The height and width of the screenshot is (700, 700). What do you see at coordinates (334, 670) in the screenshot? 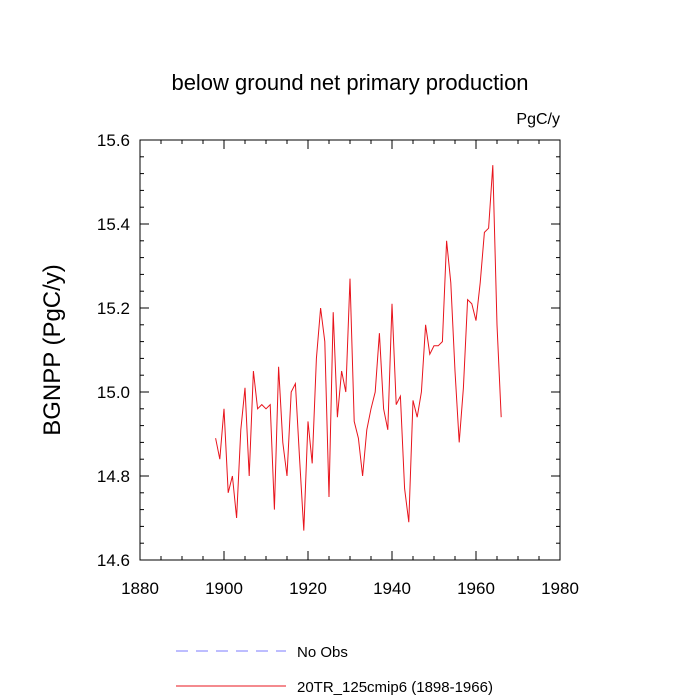
I see `legend: No Obs 20TR_125cmip6 (1898-1966)` at bounding box center [334, 670].